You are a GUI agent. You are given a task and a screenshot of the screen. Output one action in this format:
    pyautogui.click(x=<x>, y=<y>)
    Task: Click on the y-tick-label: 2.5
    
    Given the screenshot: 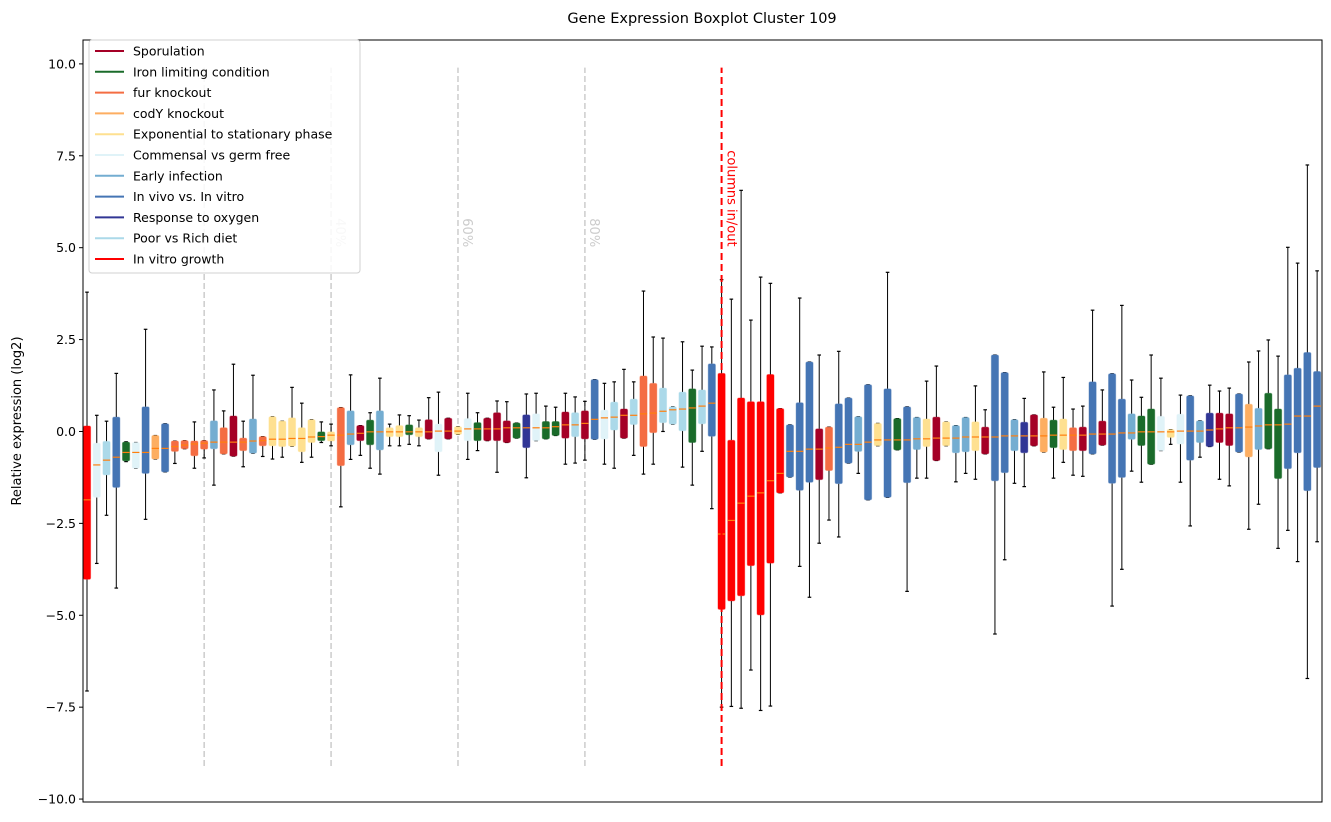 What is the action you would take?
    pyautogui.click(x=66, y=339)
    